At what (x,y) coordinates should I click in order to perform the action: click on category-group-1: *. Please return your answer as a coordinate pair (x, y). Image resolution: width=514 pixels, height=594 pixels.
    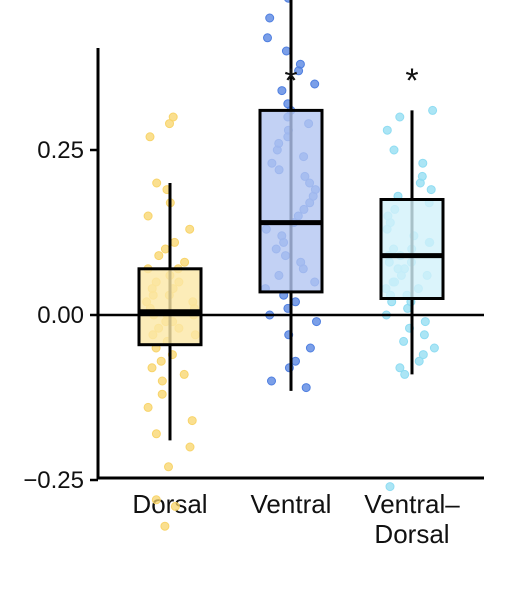
    Looking at the image, I should click on (291, 196).